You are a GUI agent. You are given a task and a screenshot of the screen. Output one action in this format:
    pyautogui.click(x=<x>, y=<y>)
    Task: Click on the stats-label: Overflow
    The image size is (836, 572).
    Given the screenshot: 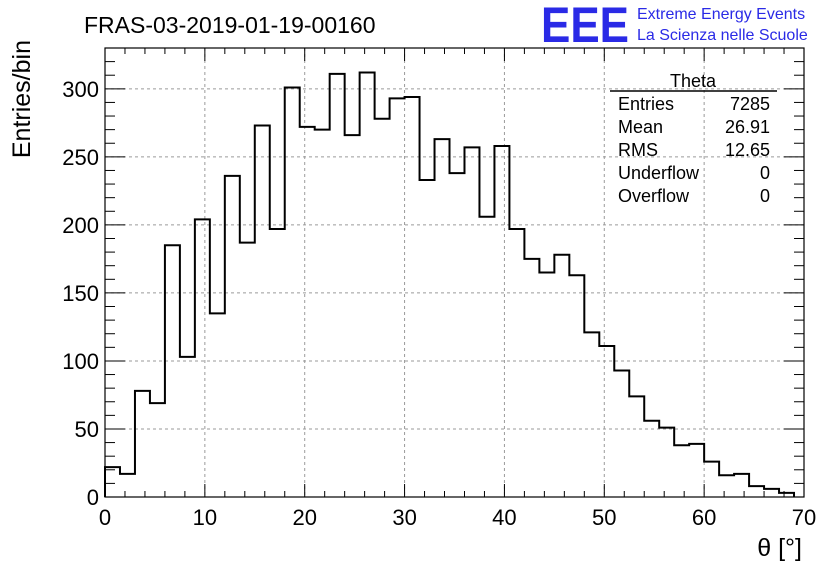 What is the action you would take?
    pyautogui.click(x=654, y=196)
    